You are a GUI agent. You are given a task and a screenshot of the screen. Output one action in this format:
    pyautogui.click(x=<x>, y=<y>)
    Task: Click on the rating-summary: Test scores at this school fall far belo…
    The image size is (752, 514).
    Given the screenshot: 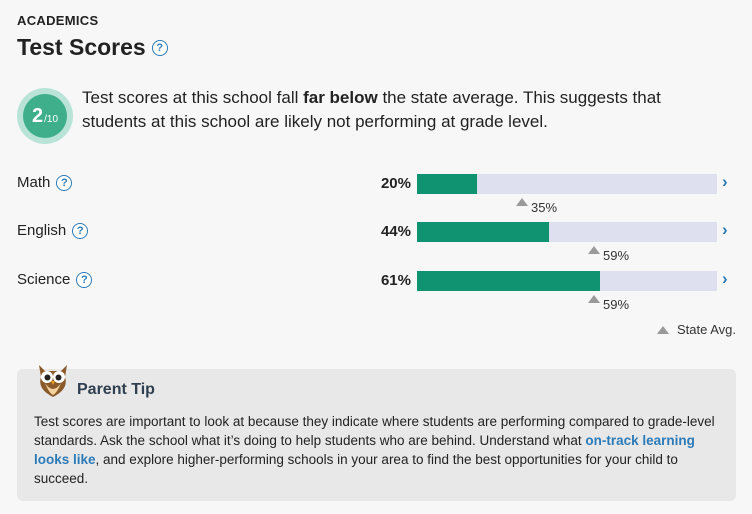 What is the action you would take?
    pyautogui.click(x=402, y=110)
    